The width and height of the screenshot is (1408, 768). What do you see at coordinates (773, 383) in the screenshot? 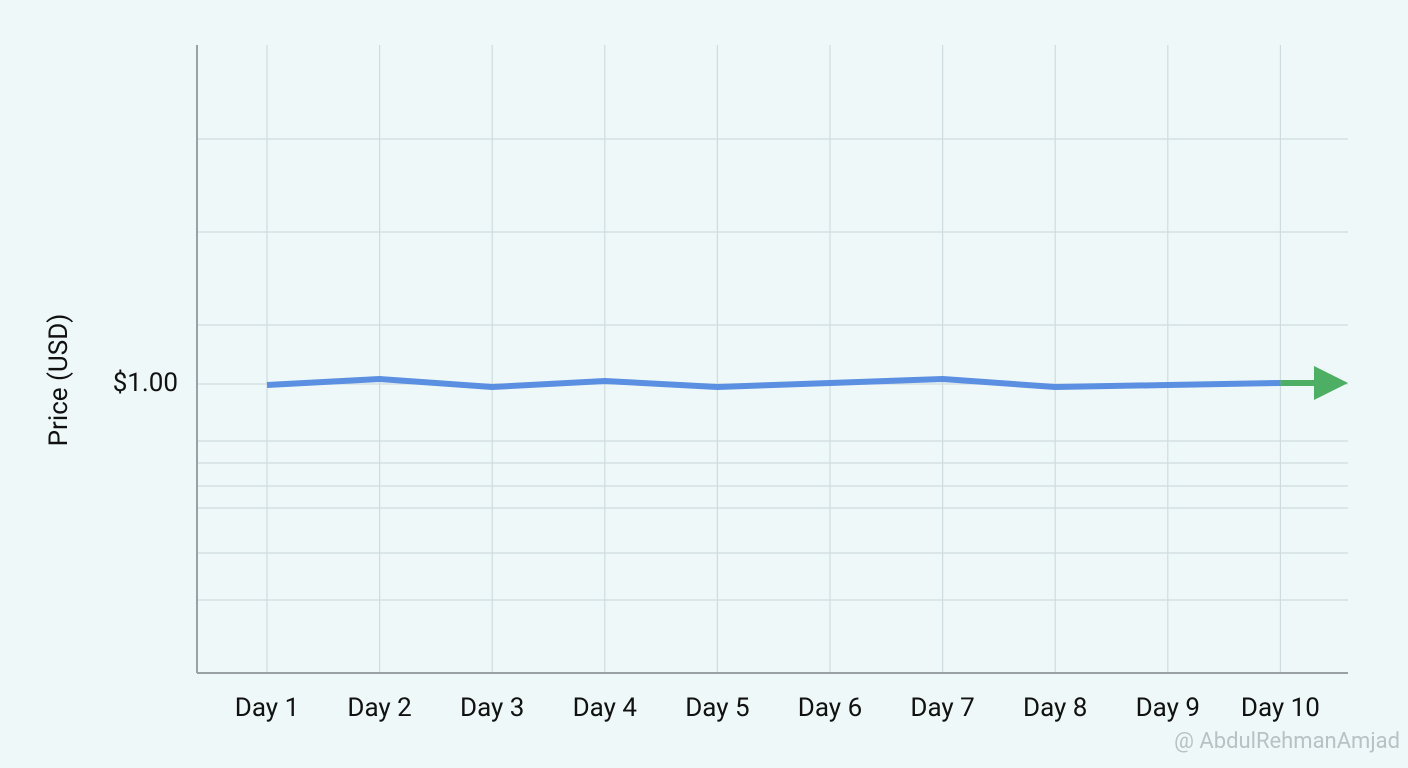
I see `price-line` at bounding box center [773, 383].